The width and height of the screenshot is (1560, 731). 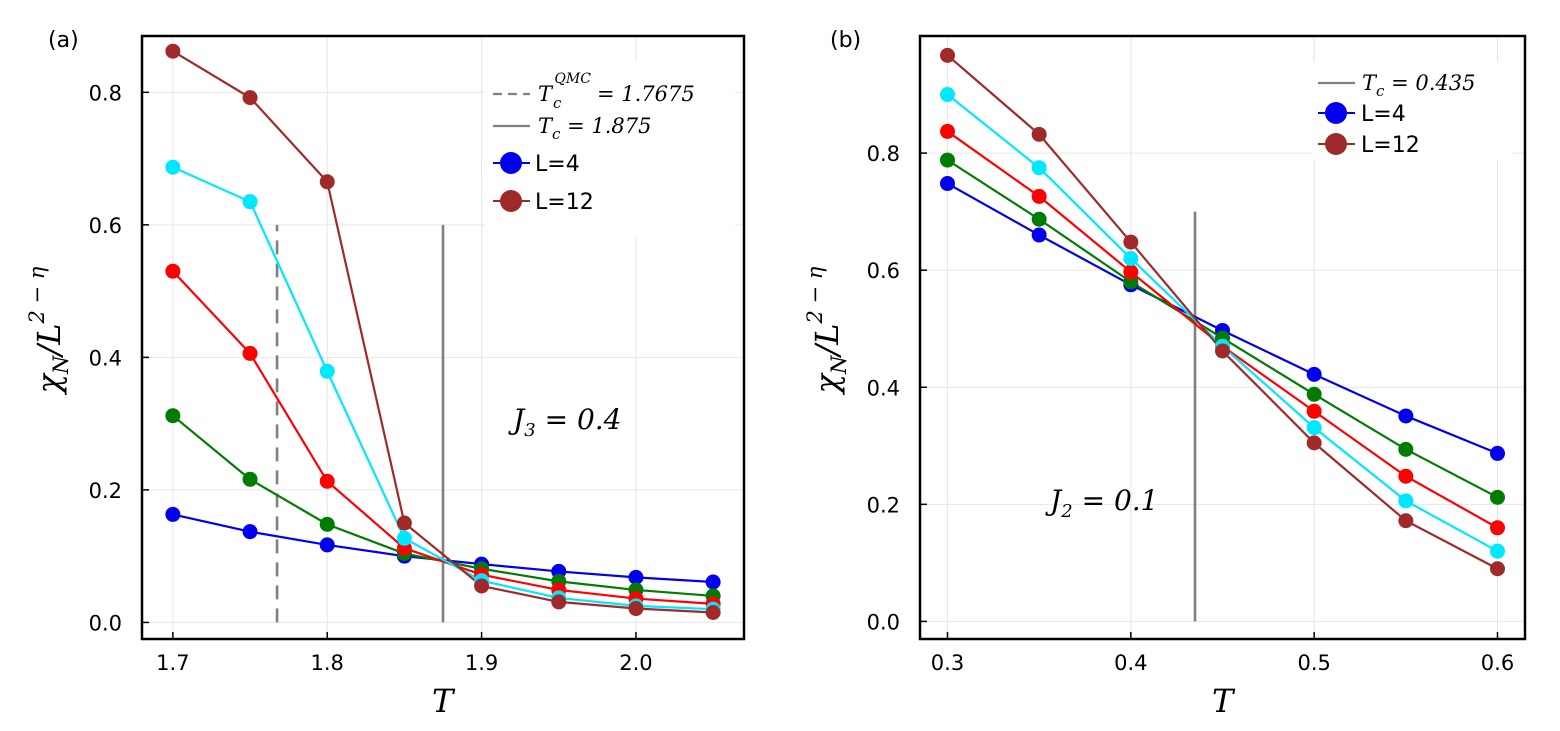 What do you see at coordinates (511, 201) in the screenshot?
I see `legend-l12-marker-icon` at bounding box center [511, 201].